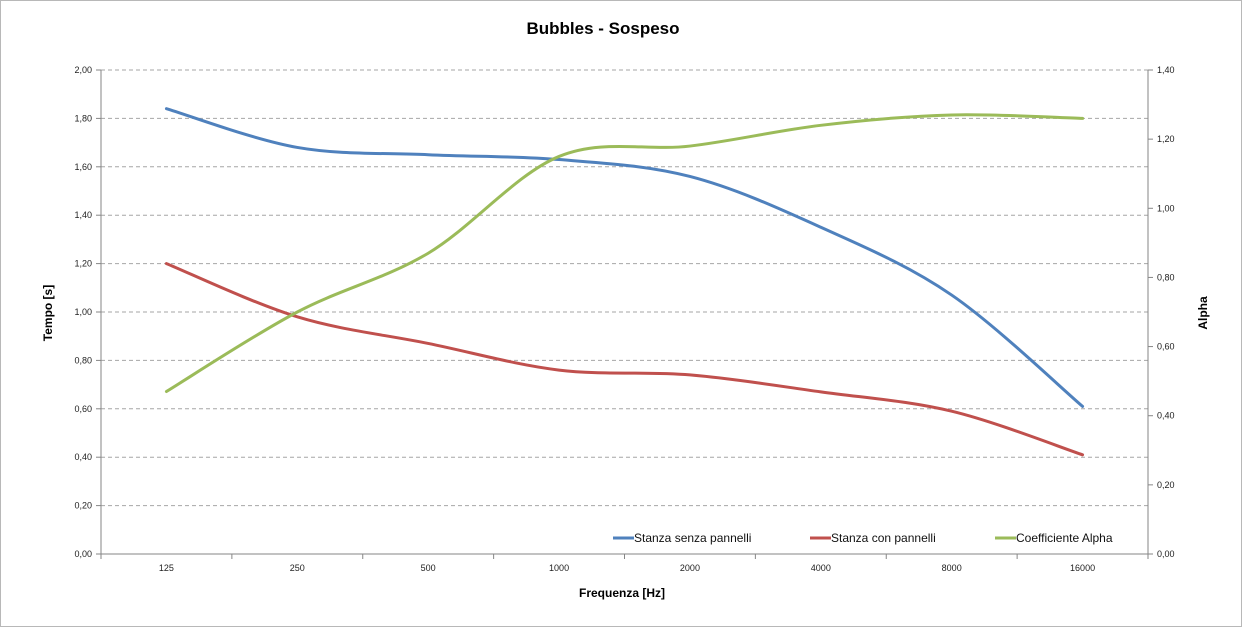 The height and width of the screenshot is (627, 1242). Describe the element at coordinates (1203, 313) in the screenshot. I see `y2-axis-label: Alpha` at that location.